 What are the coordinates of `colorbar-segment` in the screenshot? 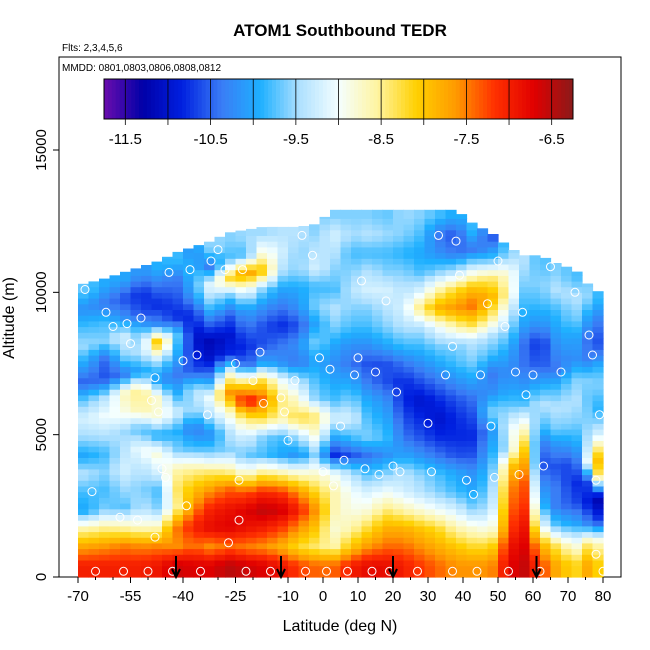 It's located at (325, 99).